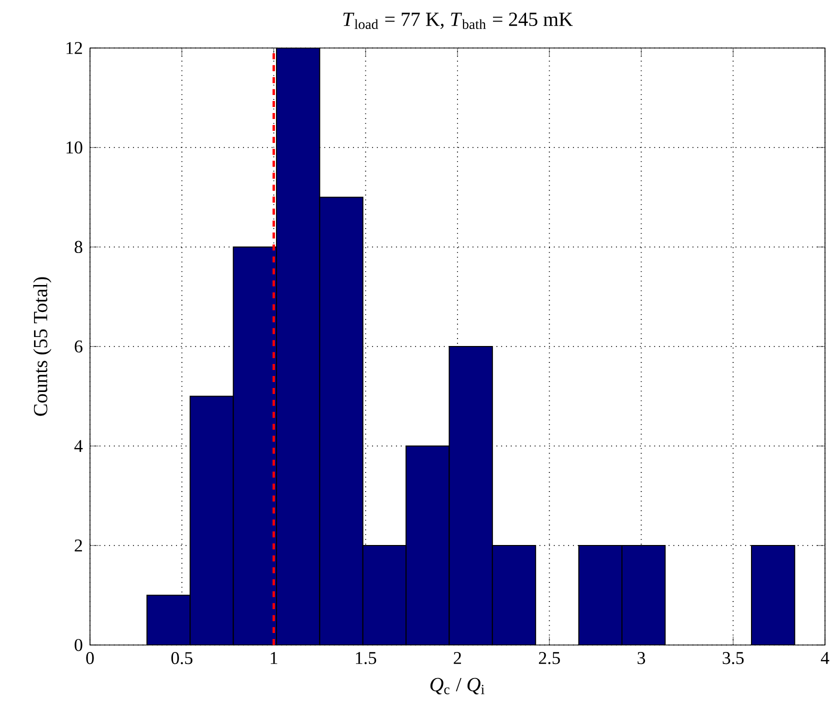 The image size is (840, 706). I want to click on x-tick-label: 3.5, so click(733, 658).